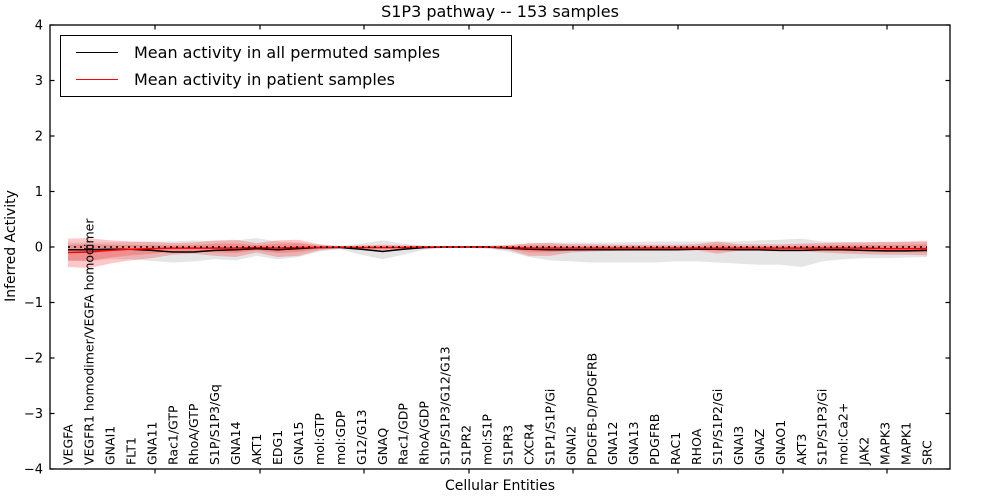  I want to click on y-tick-label: 3, so click(39, 81).